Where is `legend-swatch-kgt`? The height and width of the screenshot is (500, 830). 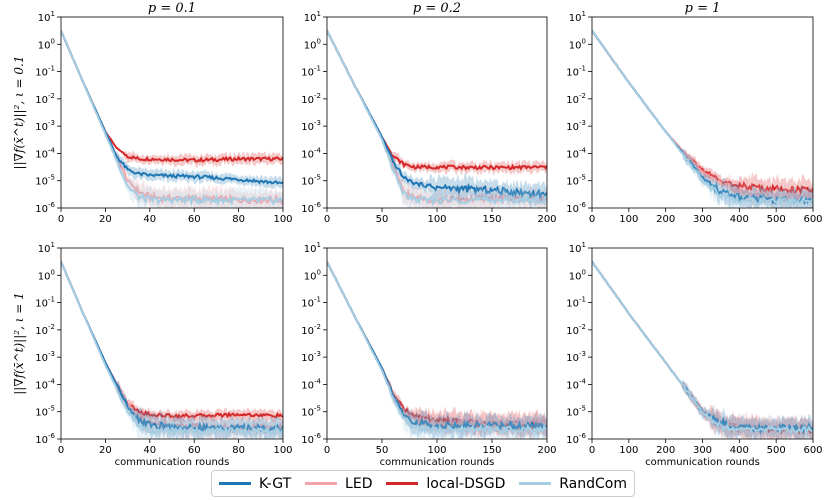 legend-swatch-kgt is located at coordinates (234, 483).